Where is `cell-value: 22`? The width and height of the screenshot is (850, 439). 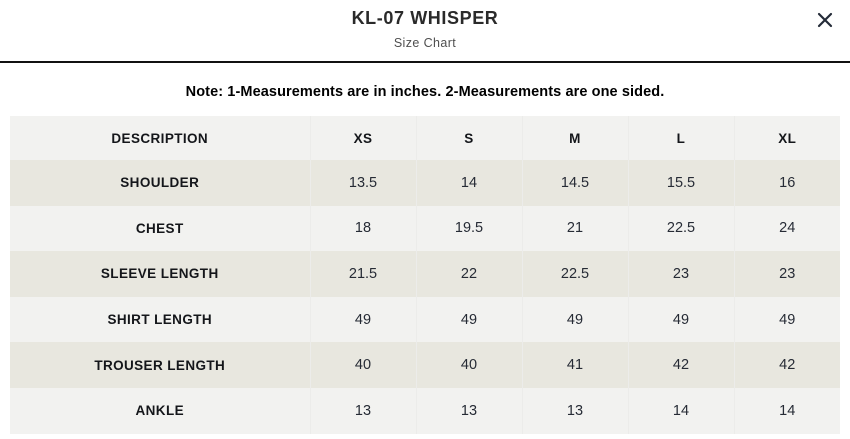 cell-value: 22 is located at coordinates (468, 274).